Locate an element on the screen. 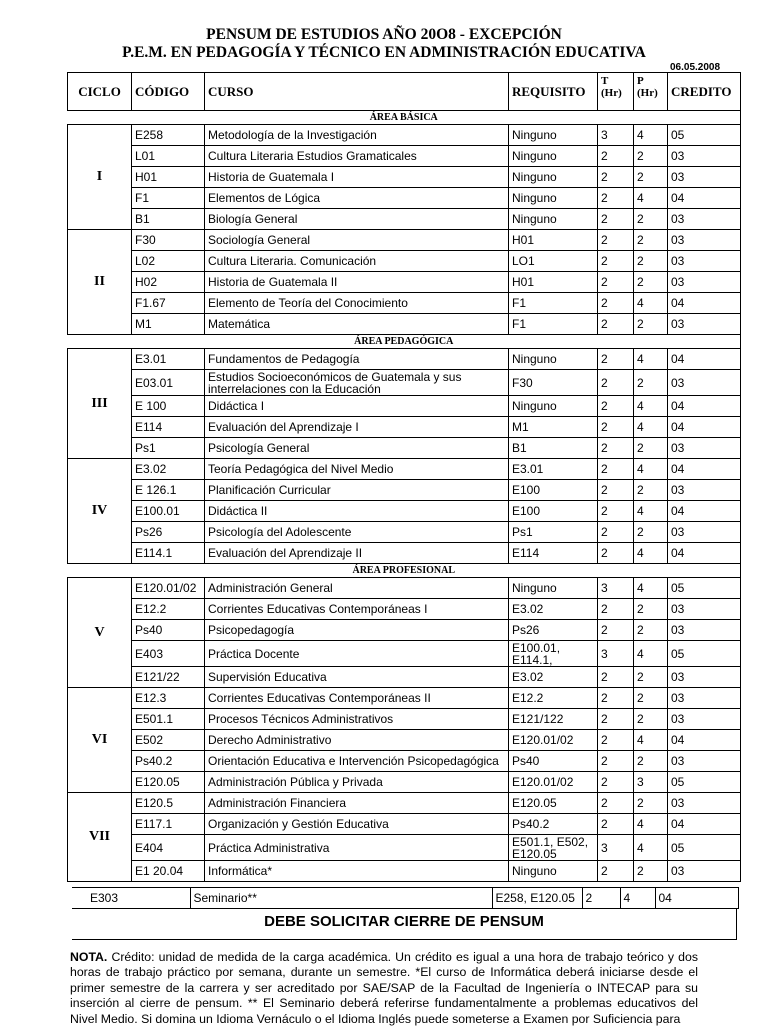 The height and width of the screenshot is (1027, 768). course-codigo: E3.01 is located at coordinates (168, 359).